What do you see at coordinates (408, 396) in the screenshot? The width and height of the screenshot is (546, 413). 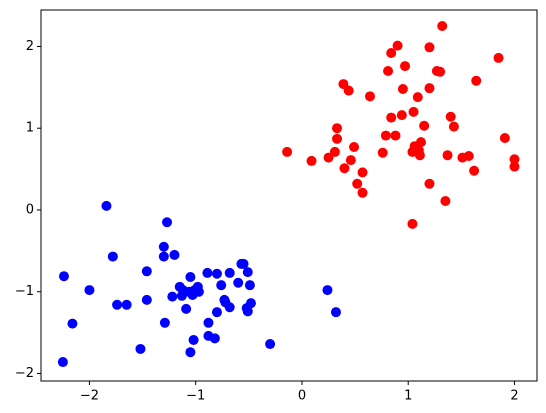 I see `x-tick-label: 1` at bounding box center [408, 396].